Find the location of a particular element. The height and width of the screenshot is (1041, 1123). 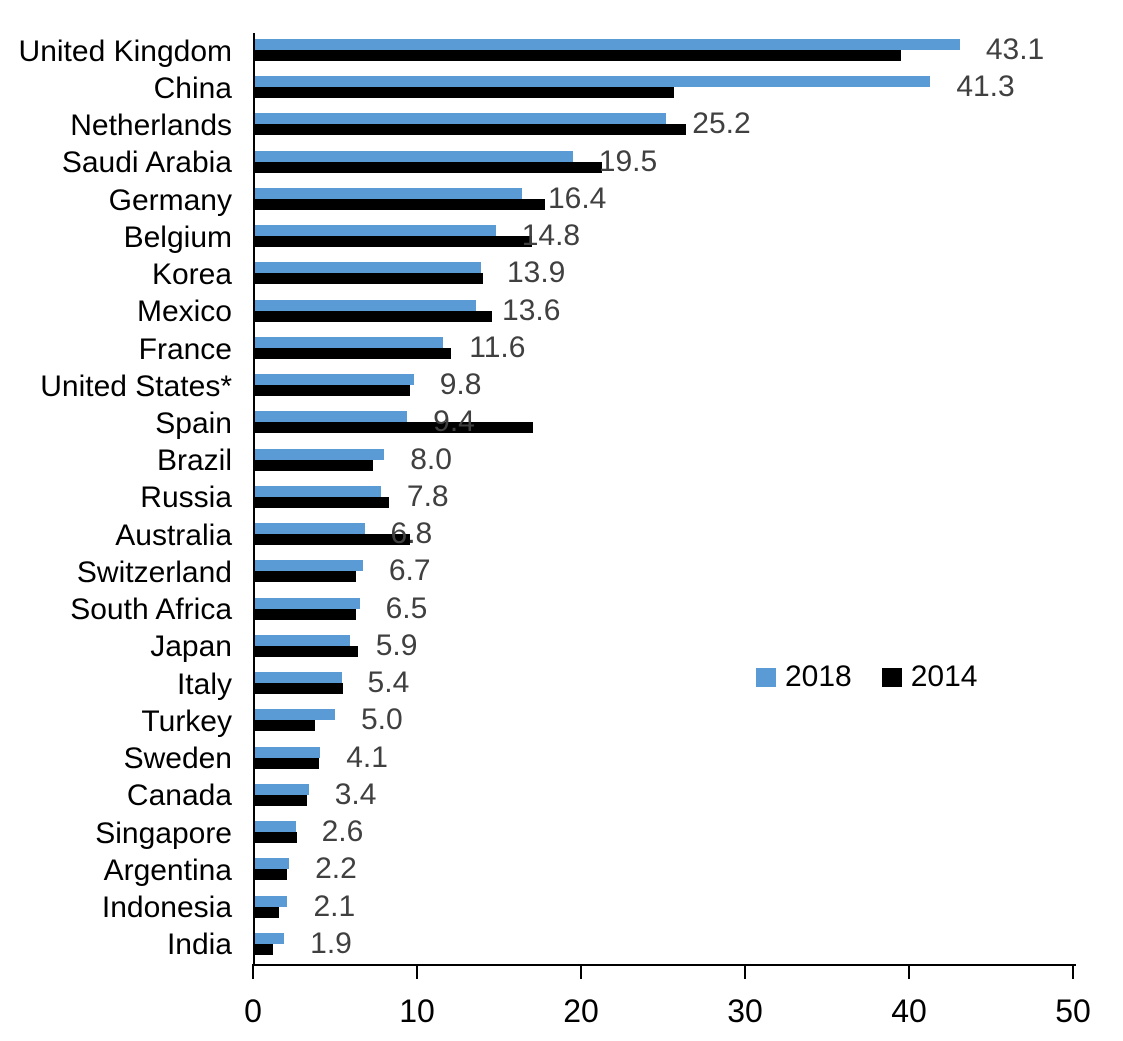

category-label: Korea is located at coordinates (191, 275).